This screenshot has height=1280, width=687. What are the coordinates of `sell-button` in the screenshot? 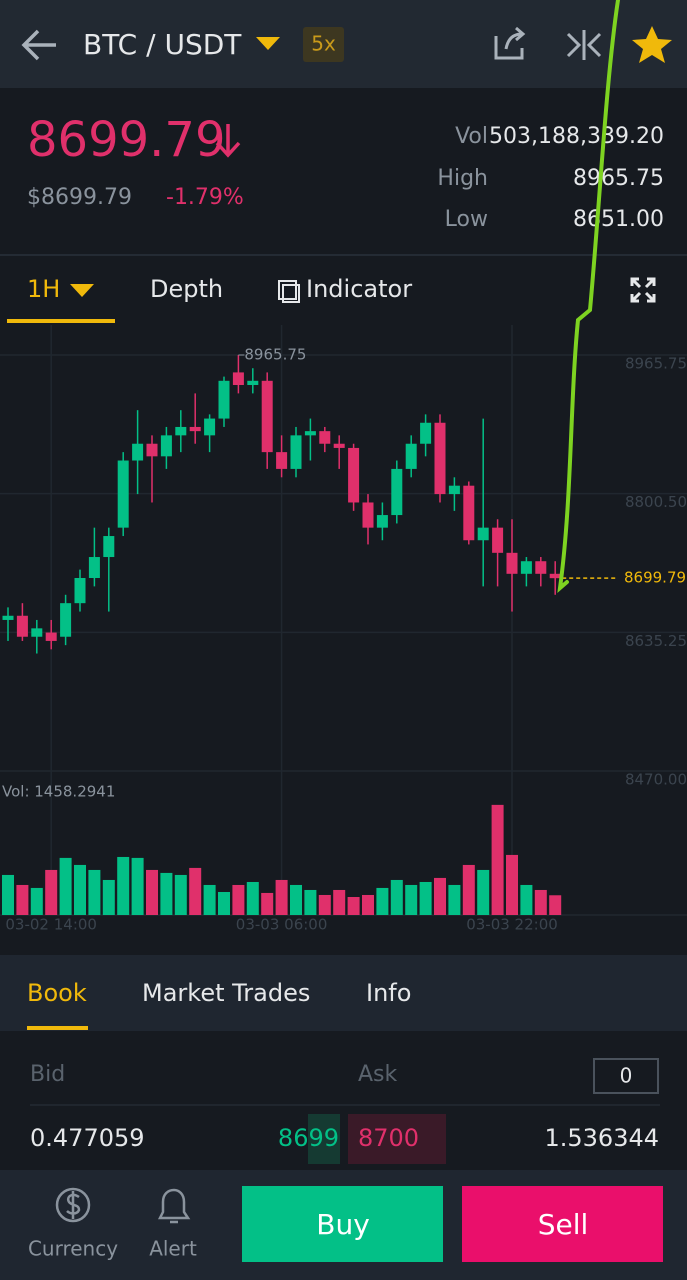 It's located at (562, 1224).